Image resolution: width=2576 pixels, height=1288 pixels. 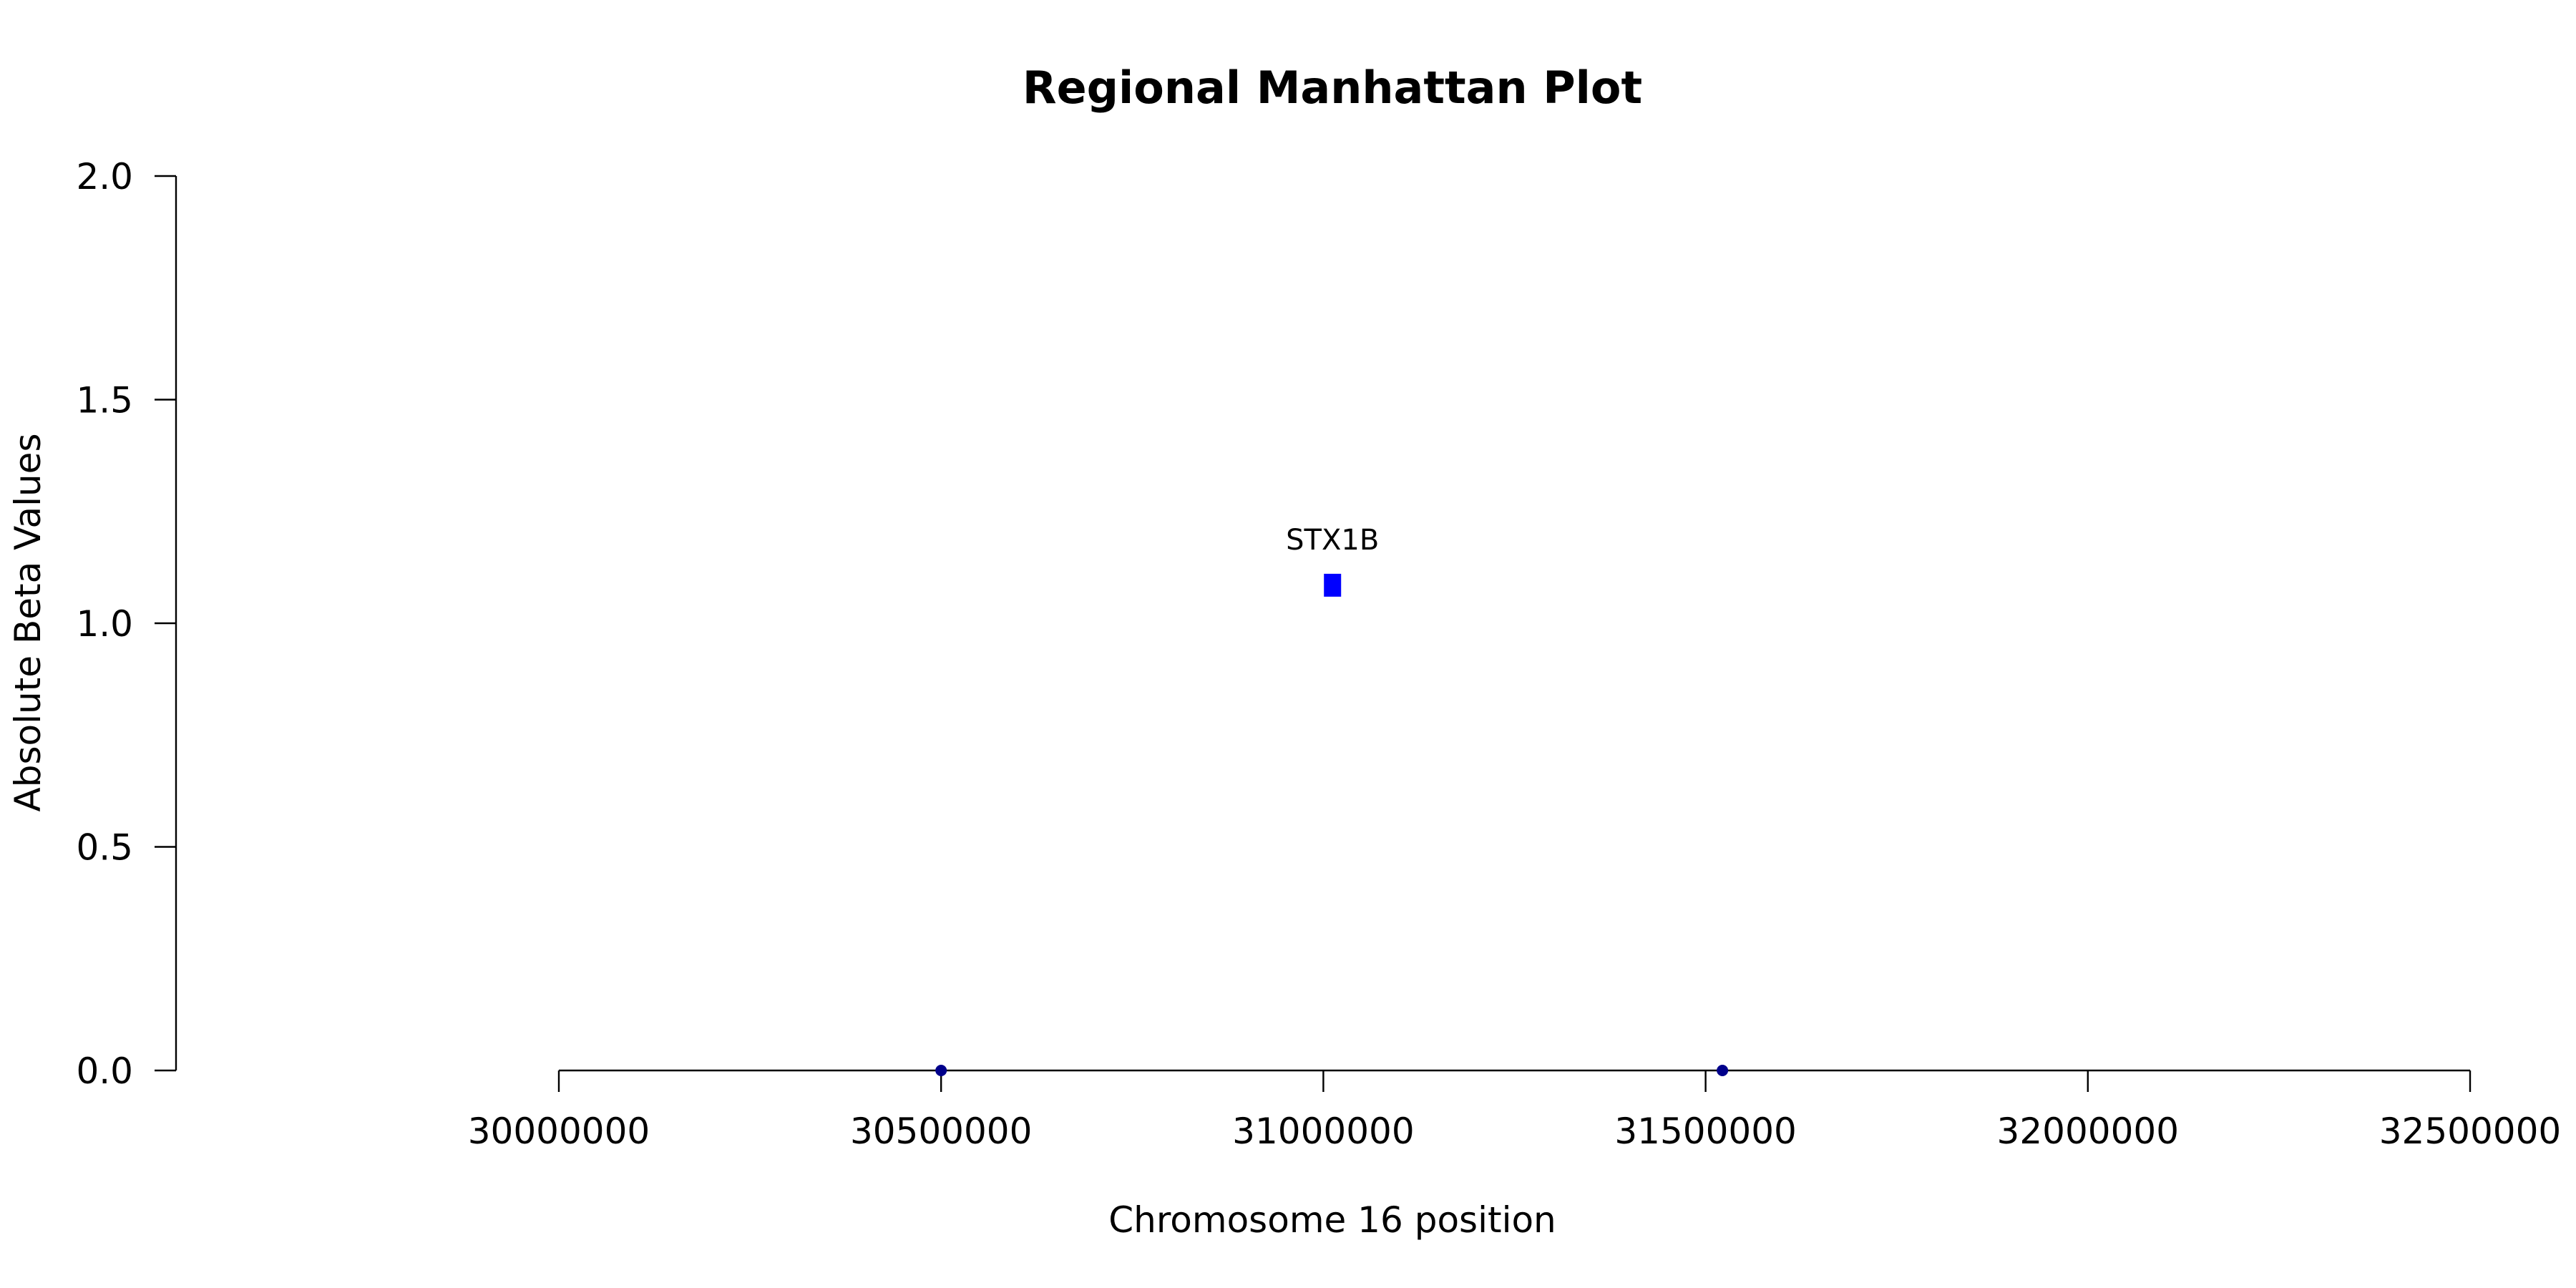 What do you see at coordinates (104, 848) in the screenshot?
I see `y-tick-label: 0.5` at bounding box center [104, 848].